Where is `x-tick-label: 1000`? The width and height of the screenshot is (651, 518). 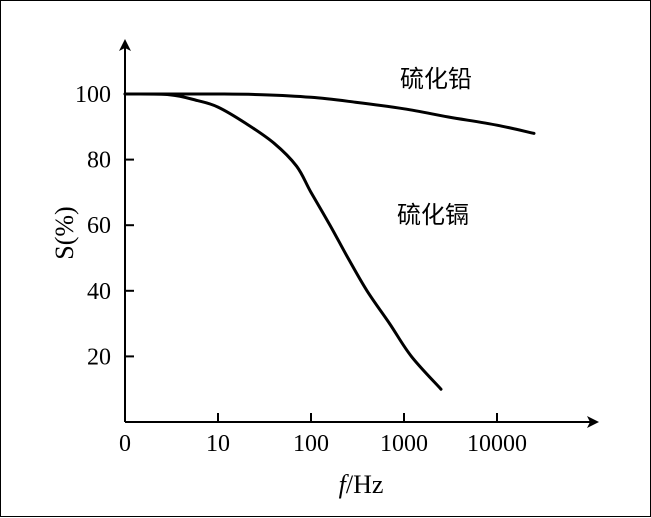
x-tick-label: 1000 is located at coordinates (404, 444).